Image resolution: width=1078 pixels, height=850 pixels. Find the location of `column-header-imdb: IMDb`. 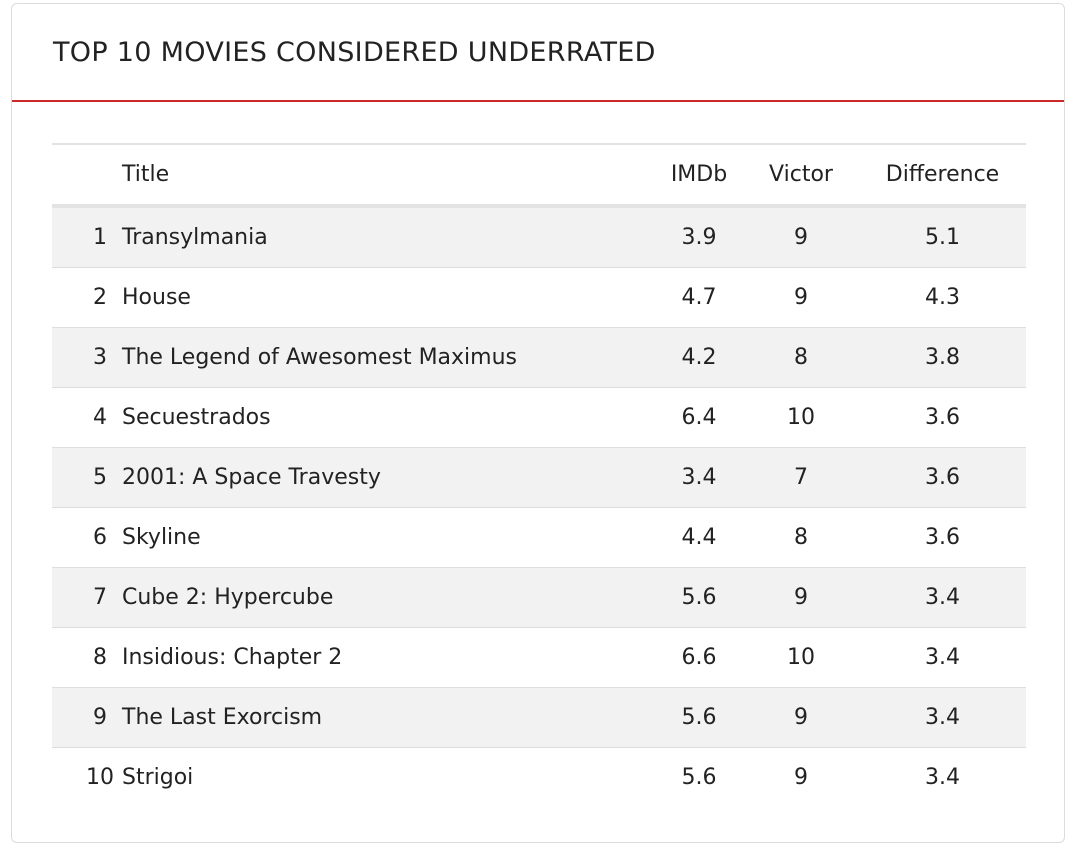

column-header-imdb: IMDb is located at coordinates (699, 176).